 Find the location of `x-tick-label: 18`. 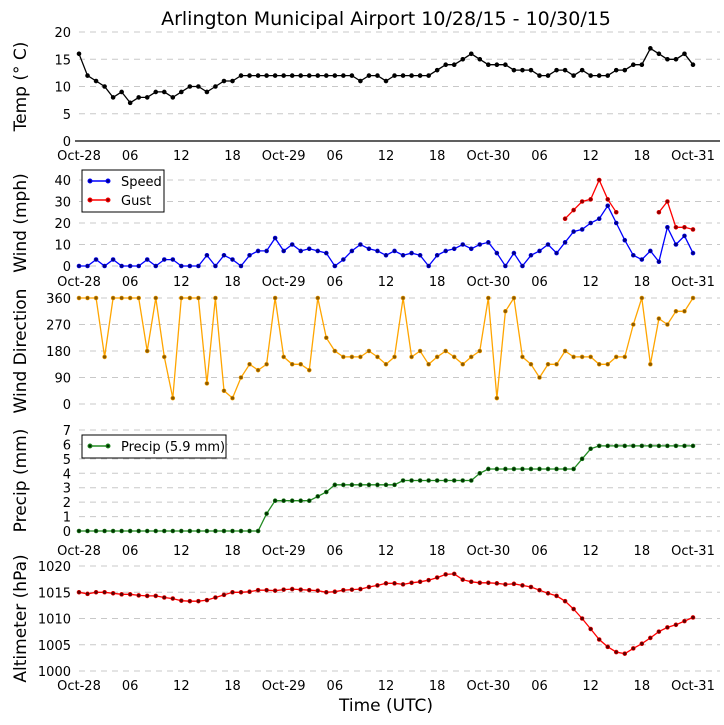

x-tick-label: 18 is located at coordinates (437, 686).